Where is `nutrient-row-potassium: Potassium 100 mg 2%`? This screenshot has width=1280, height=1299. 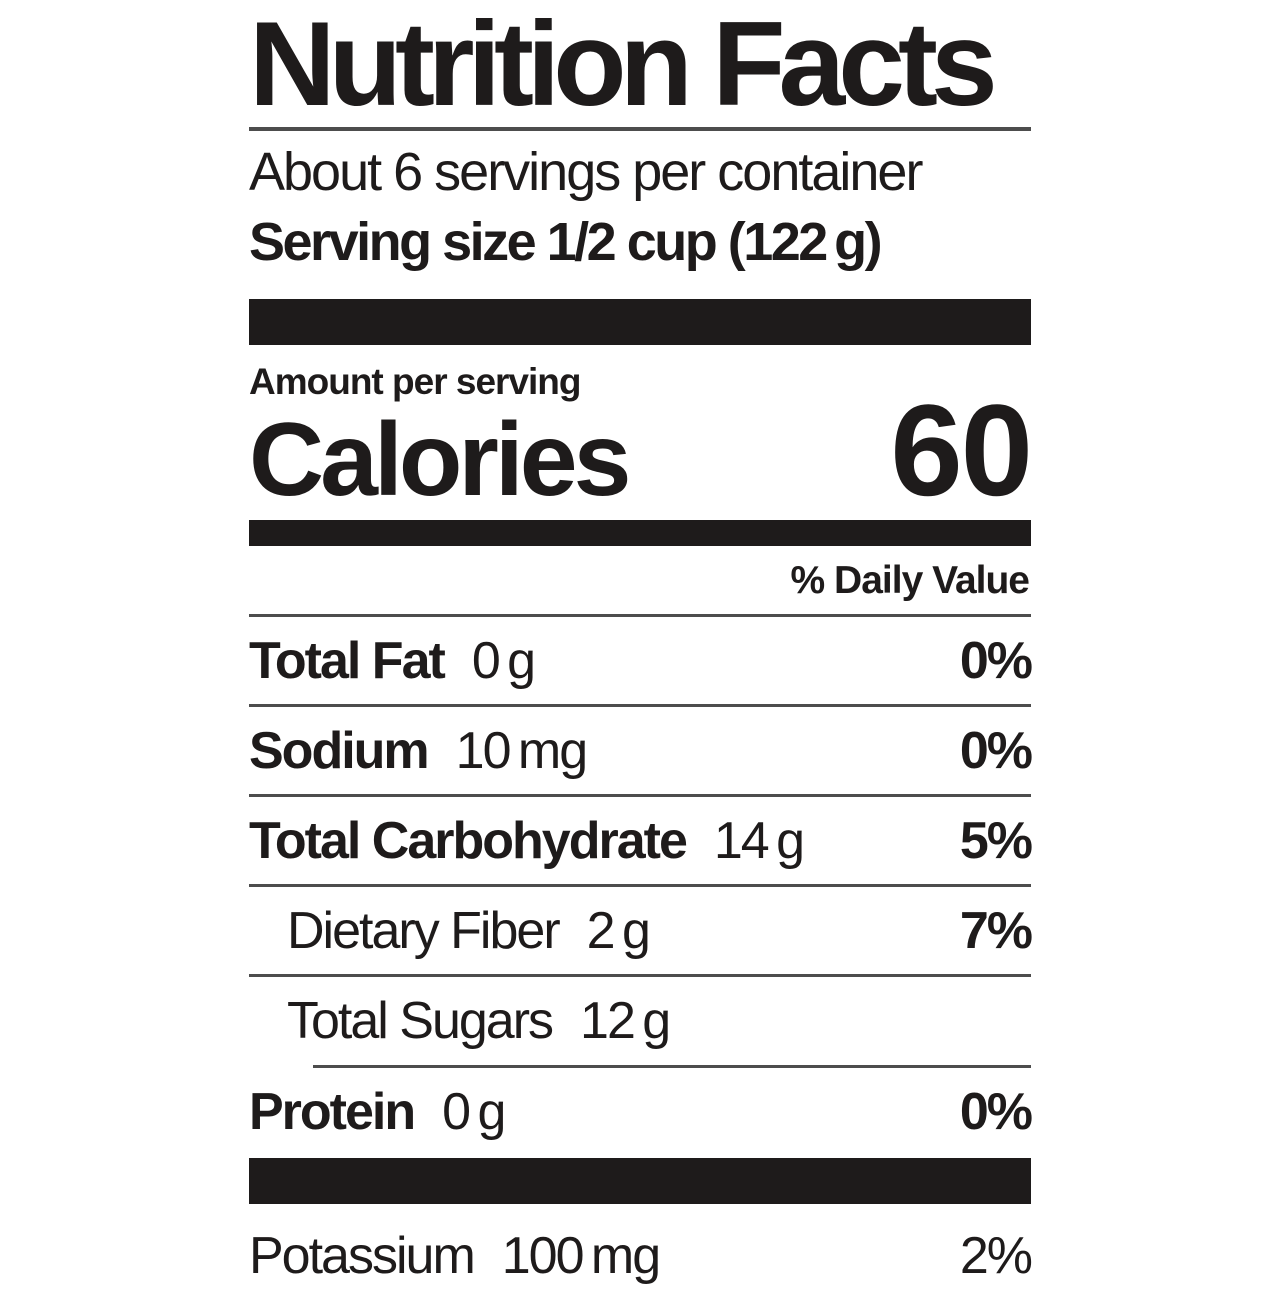 nutrient-row-potassium: Potassium 100 mg 2% is located at coordinates (641, 1251).